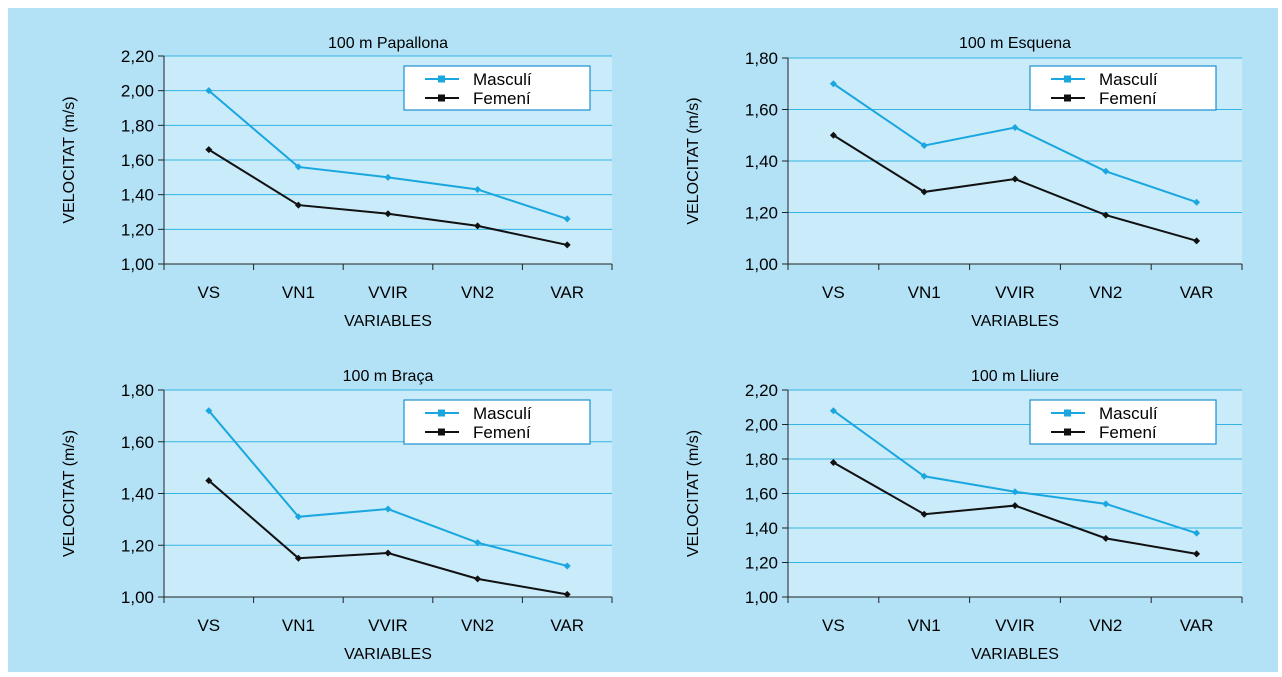 The height and width of the screenshot is (677, 1282). I want to click on chart-title: 100 m Lliure, so click(1015, 376).